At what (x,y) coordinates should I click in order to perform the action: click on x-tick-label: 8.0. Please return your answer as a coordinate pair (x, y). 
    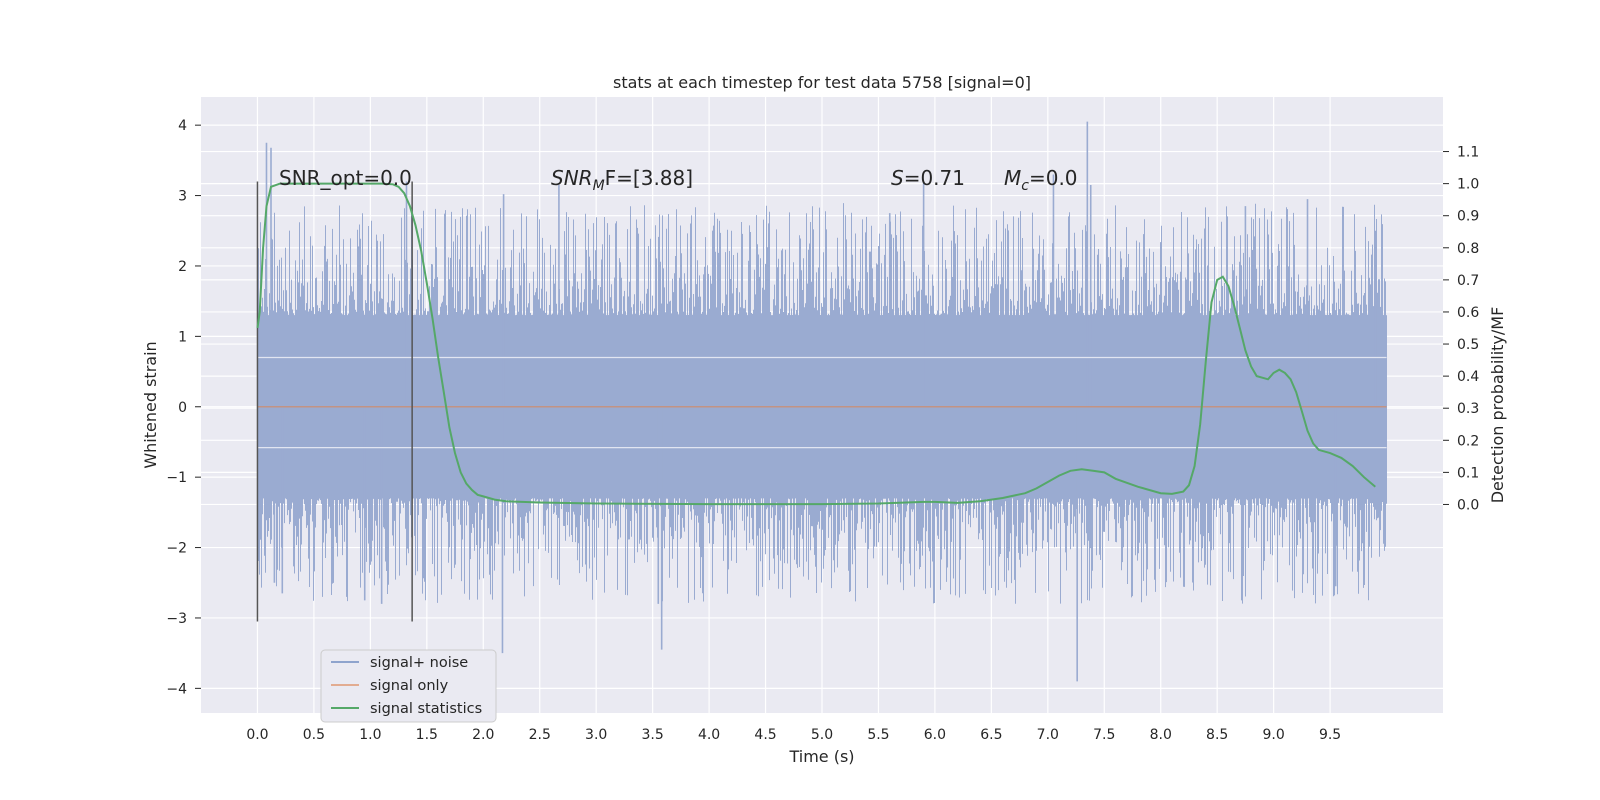
    Looking at the image, I should click on (1161, 735).